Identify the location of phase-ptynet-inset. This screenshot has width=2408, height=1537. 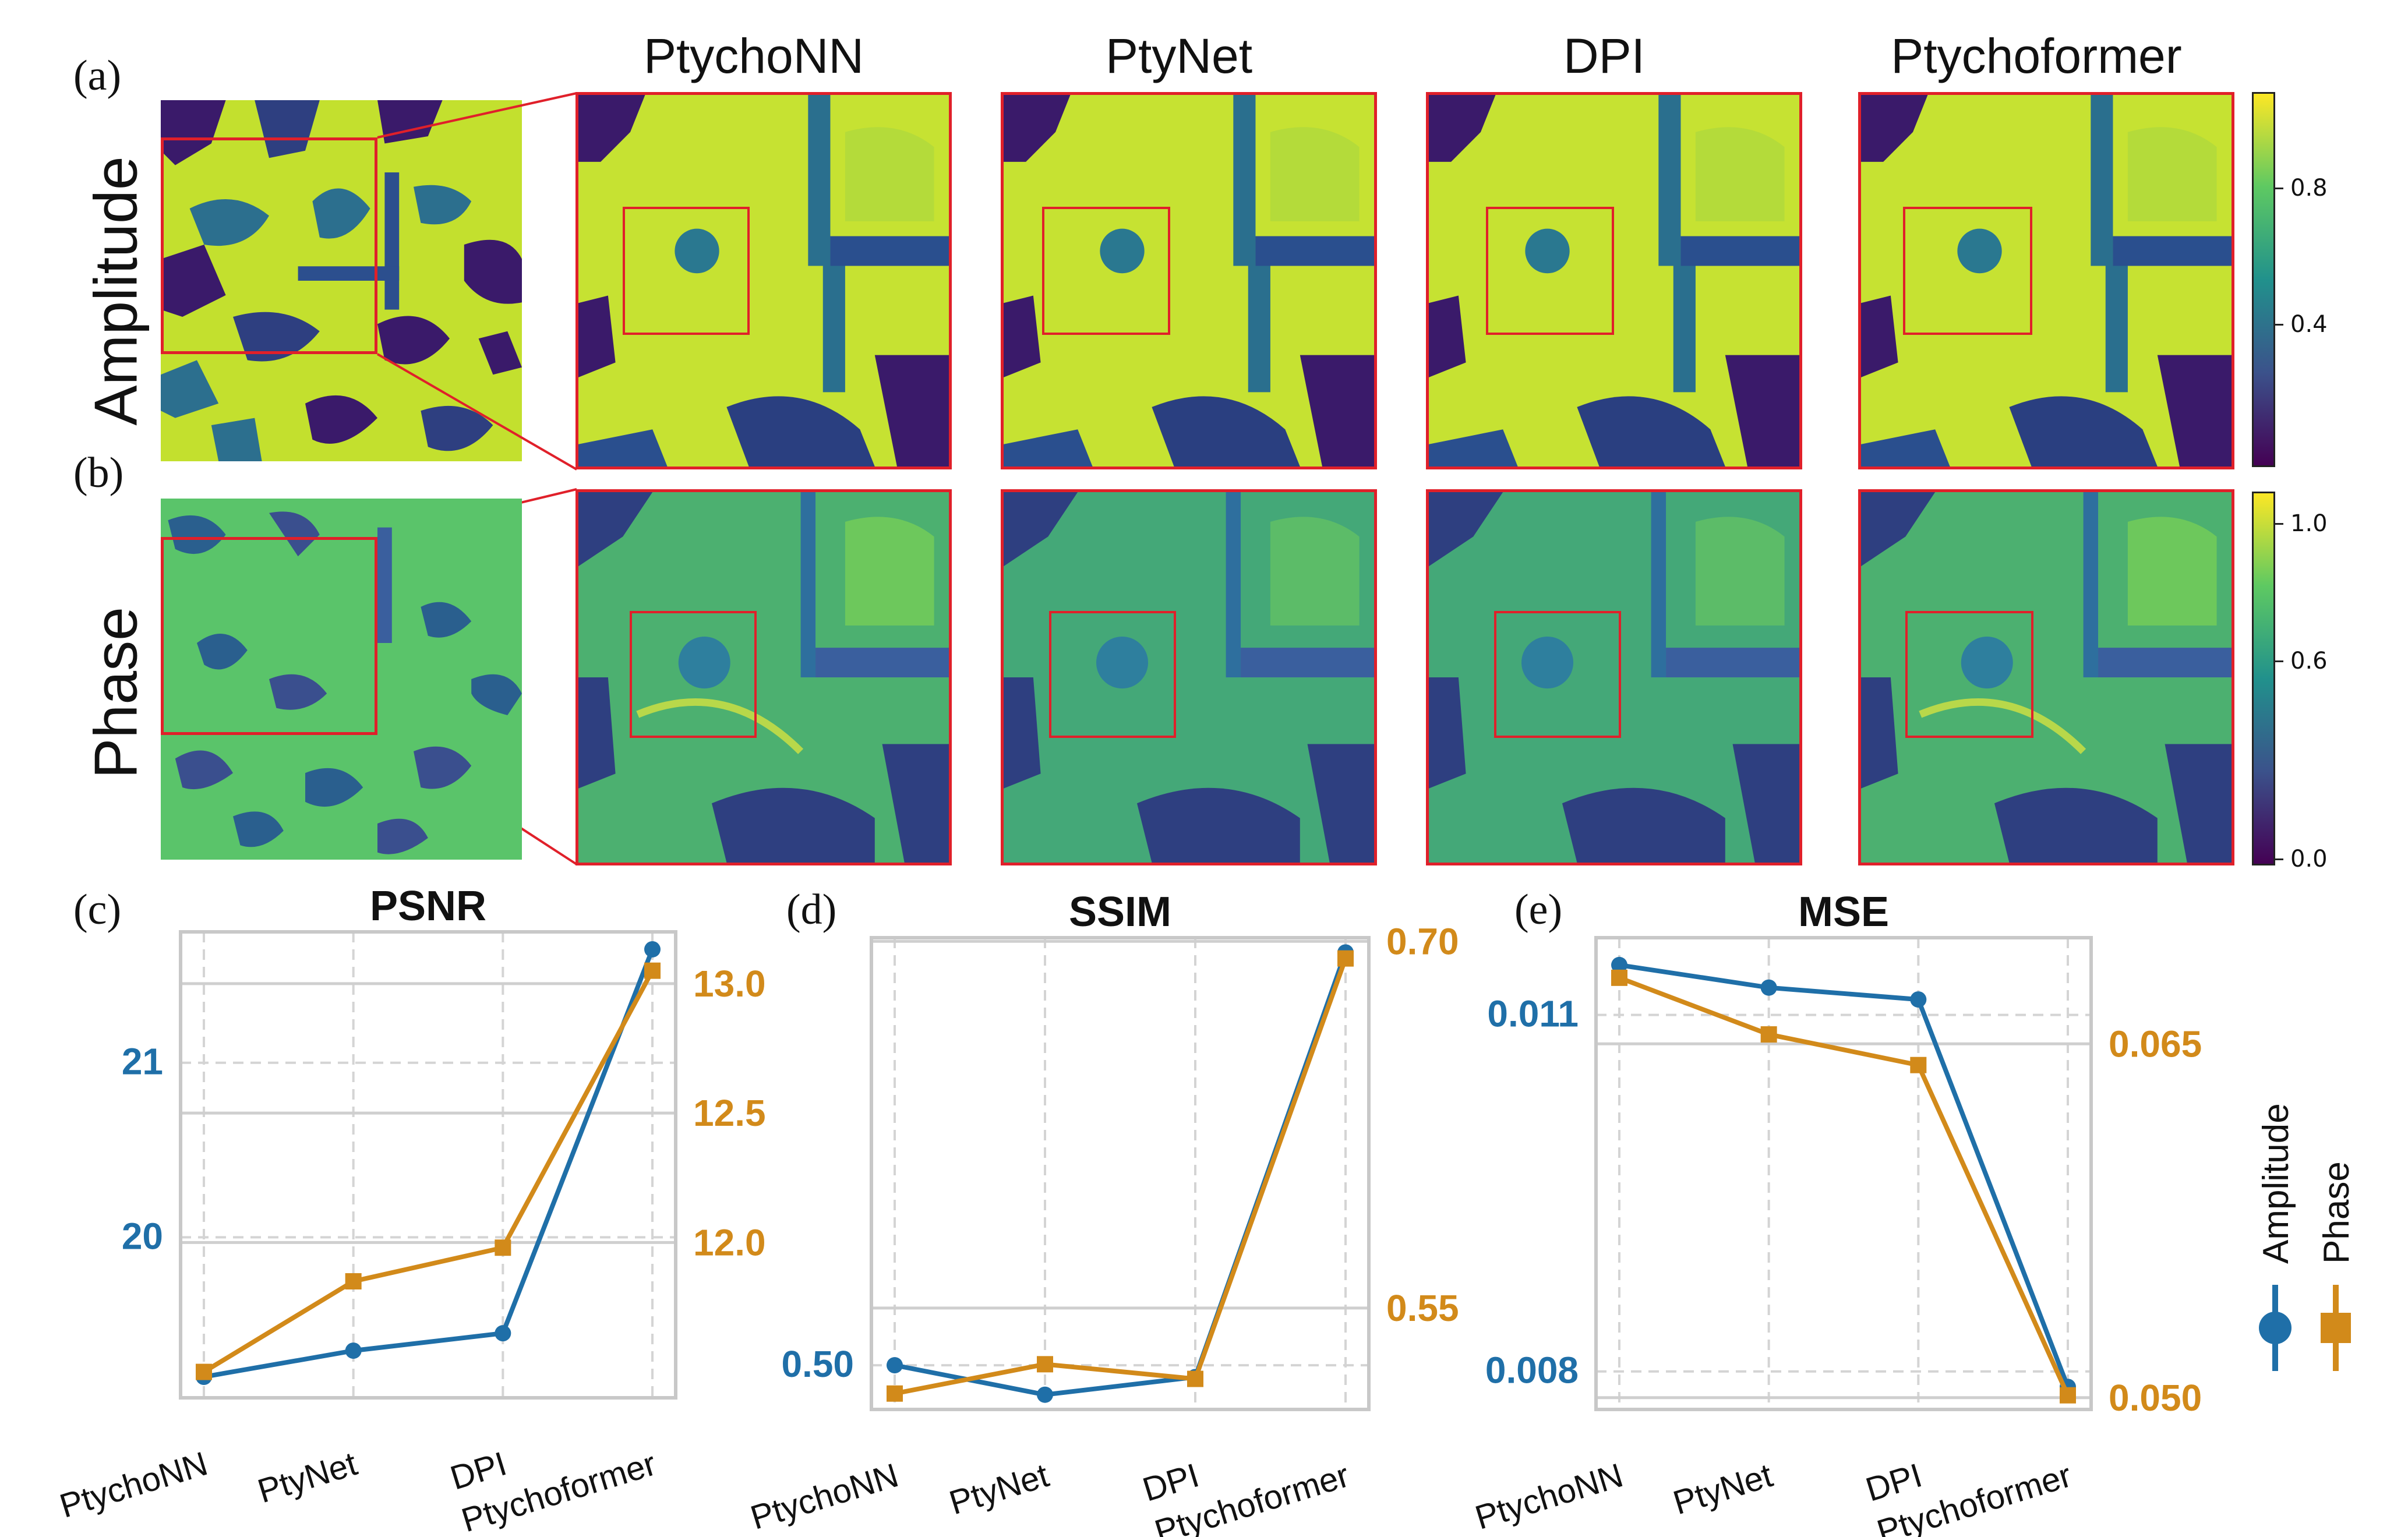
(1112, 674).